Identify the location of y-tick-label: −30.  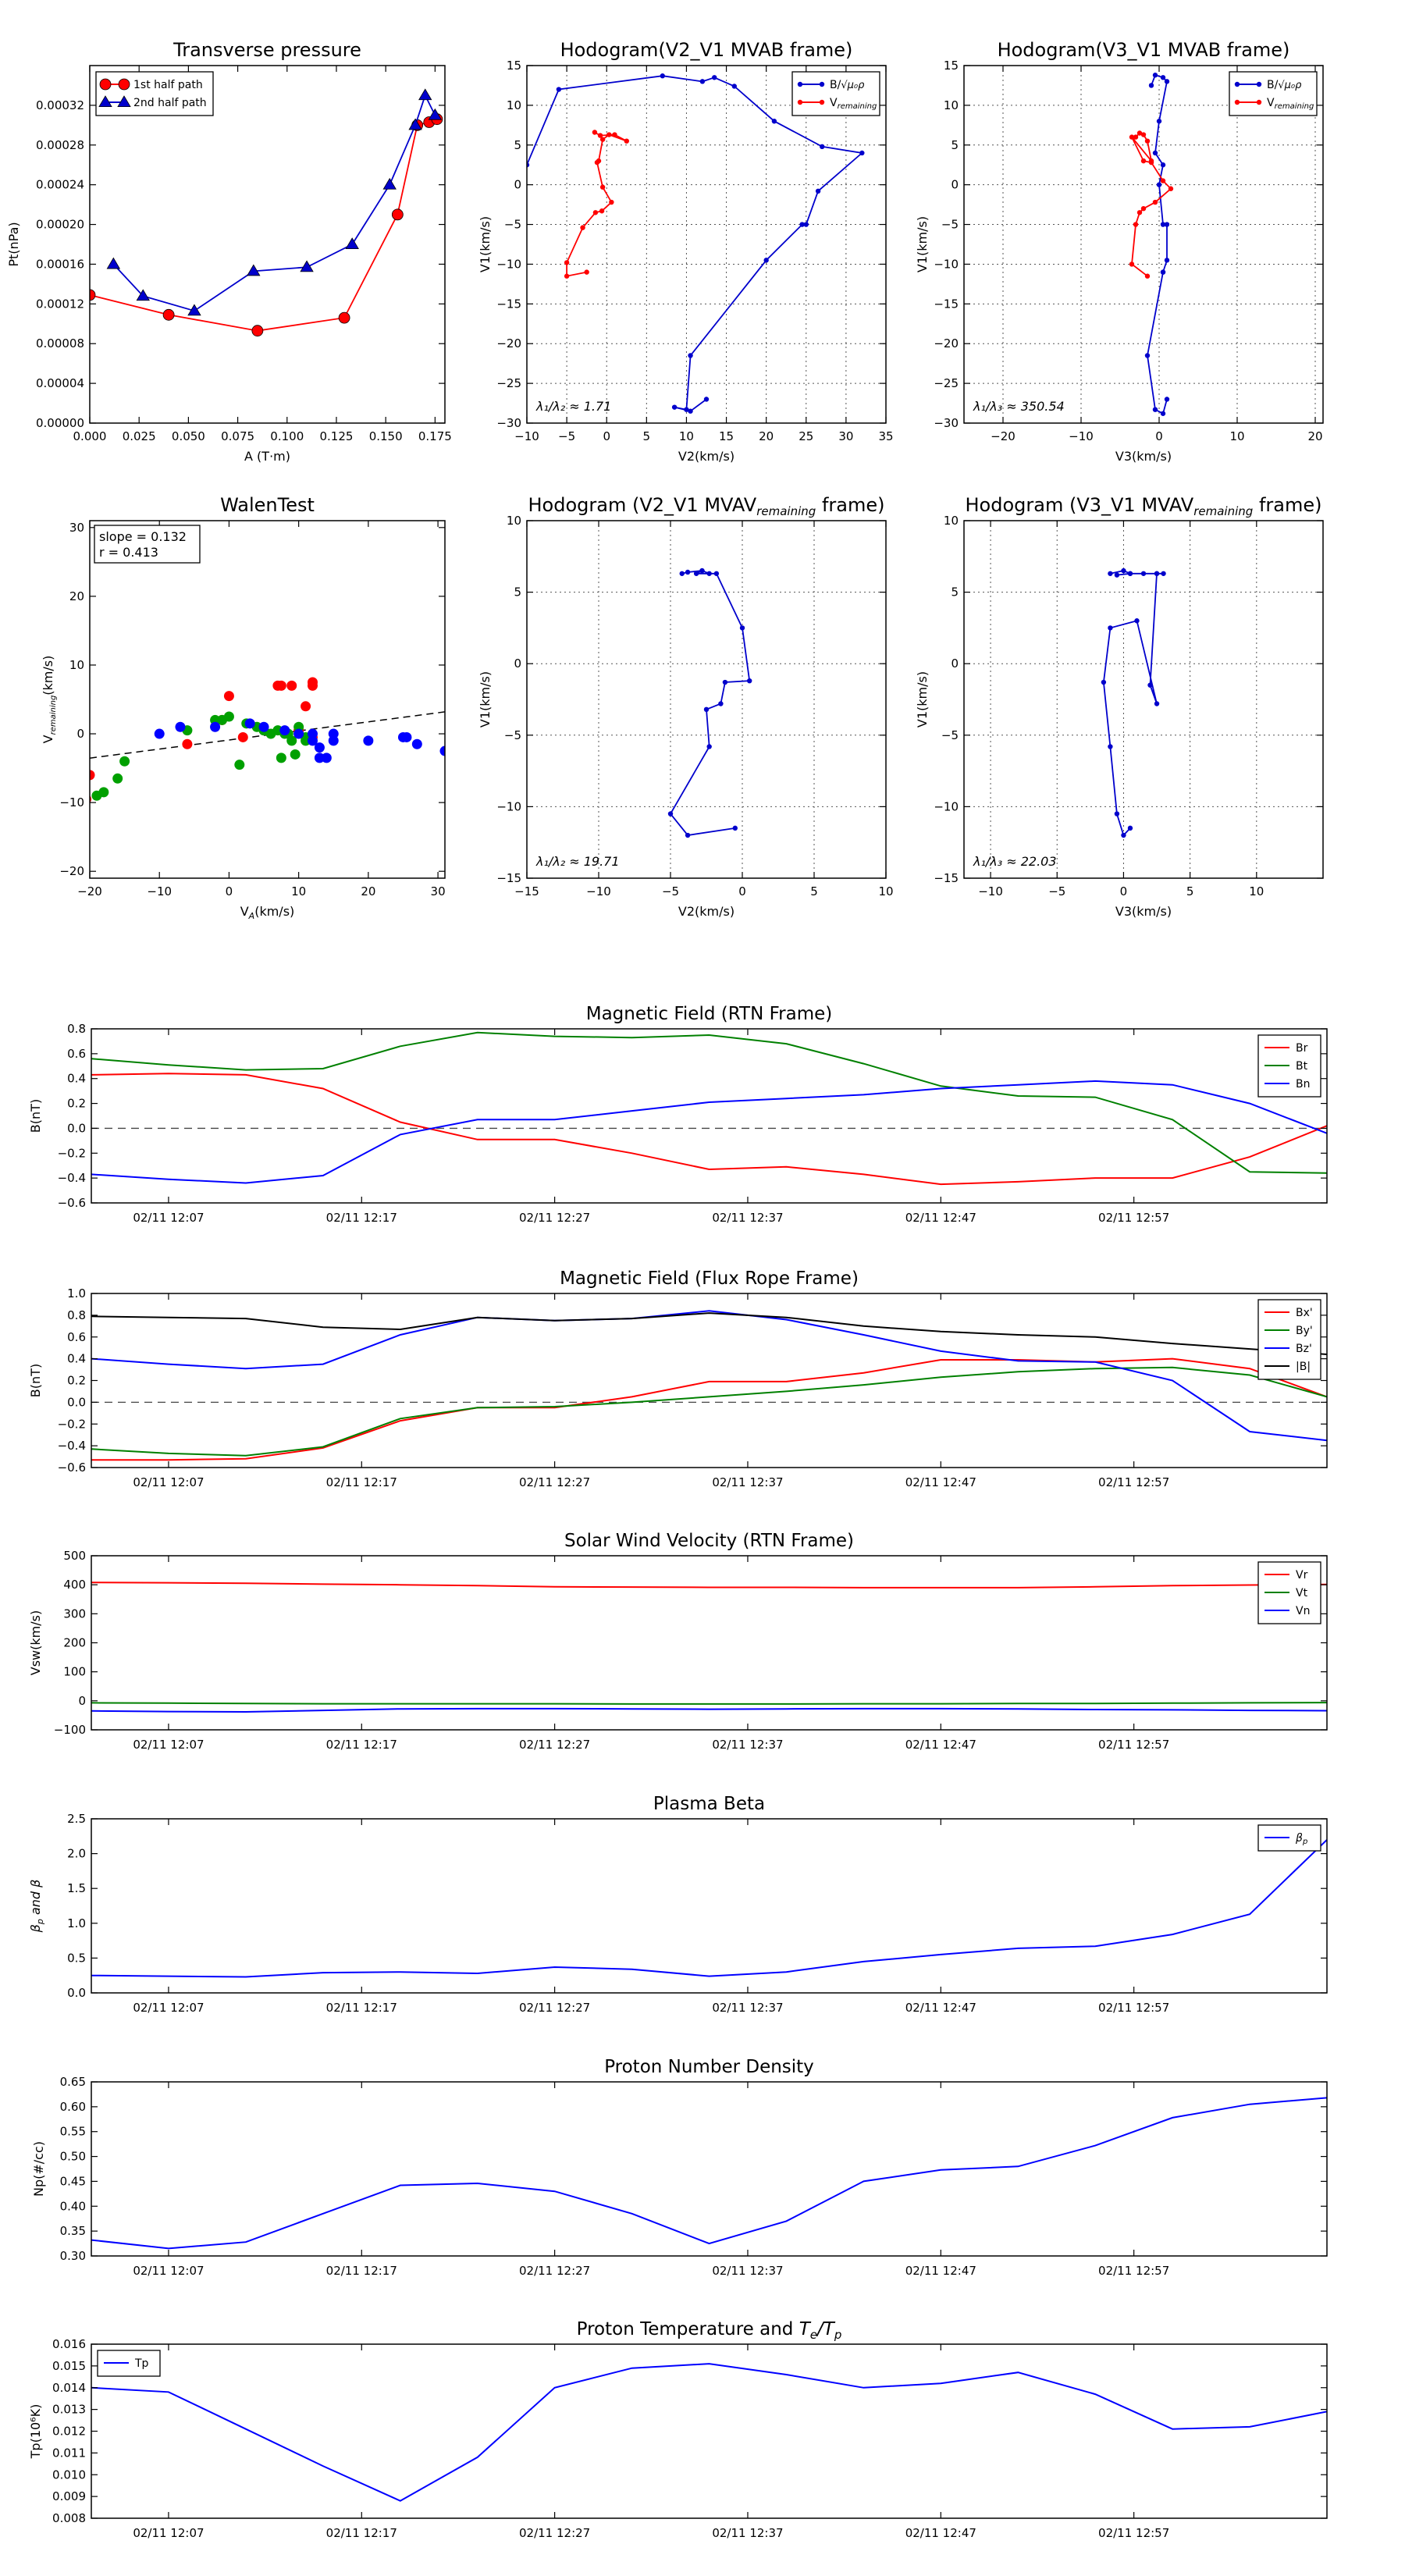
(947, 423).